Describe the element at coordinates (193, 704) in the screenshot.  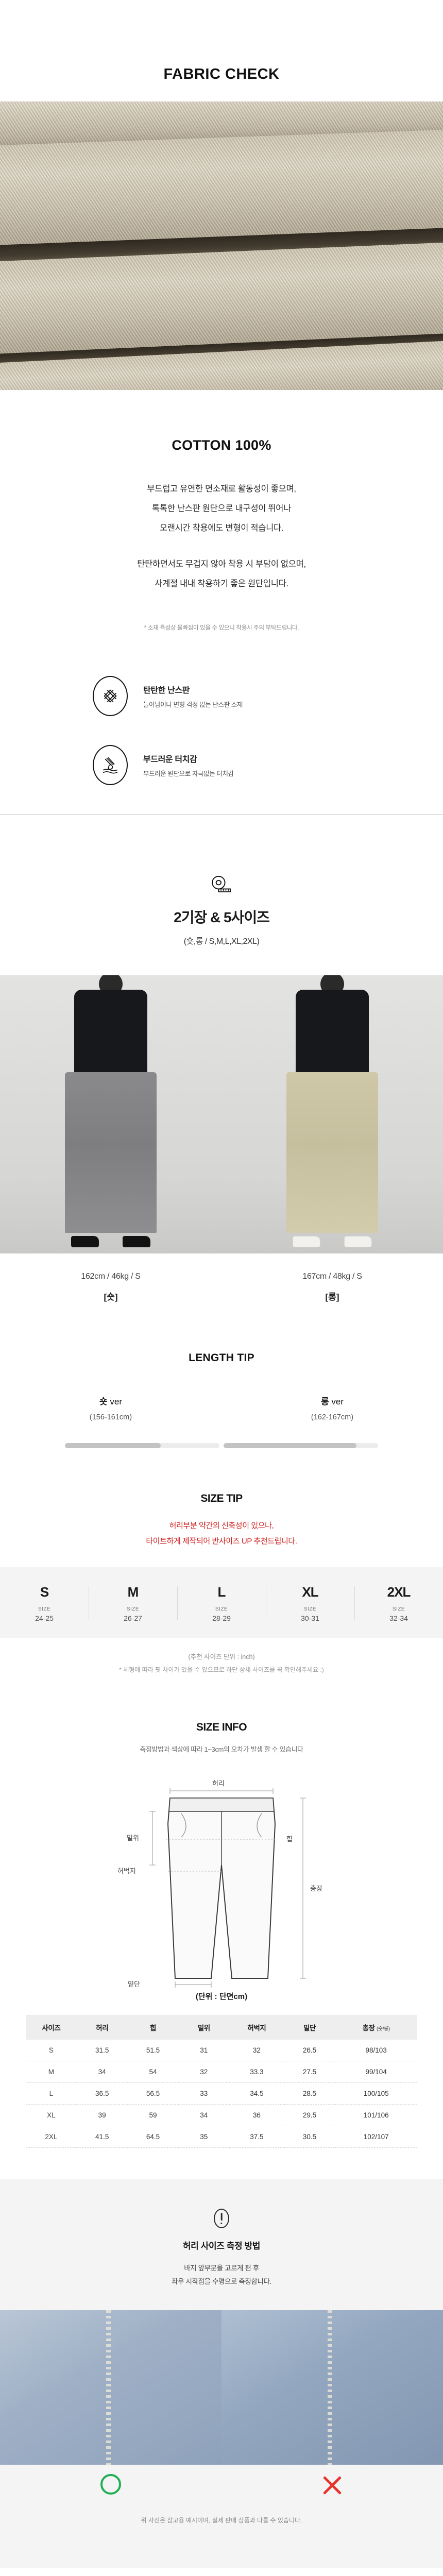
I see `feature-desc: 늘어남이나 변형 걱정 없는 난스판 소재` at that location.